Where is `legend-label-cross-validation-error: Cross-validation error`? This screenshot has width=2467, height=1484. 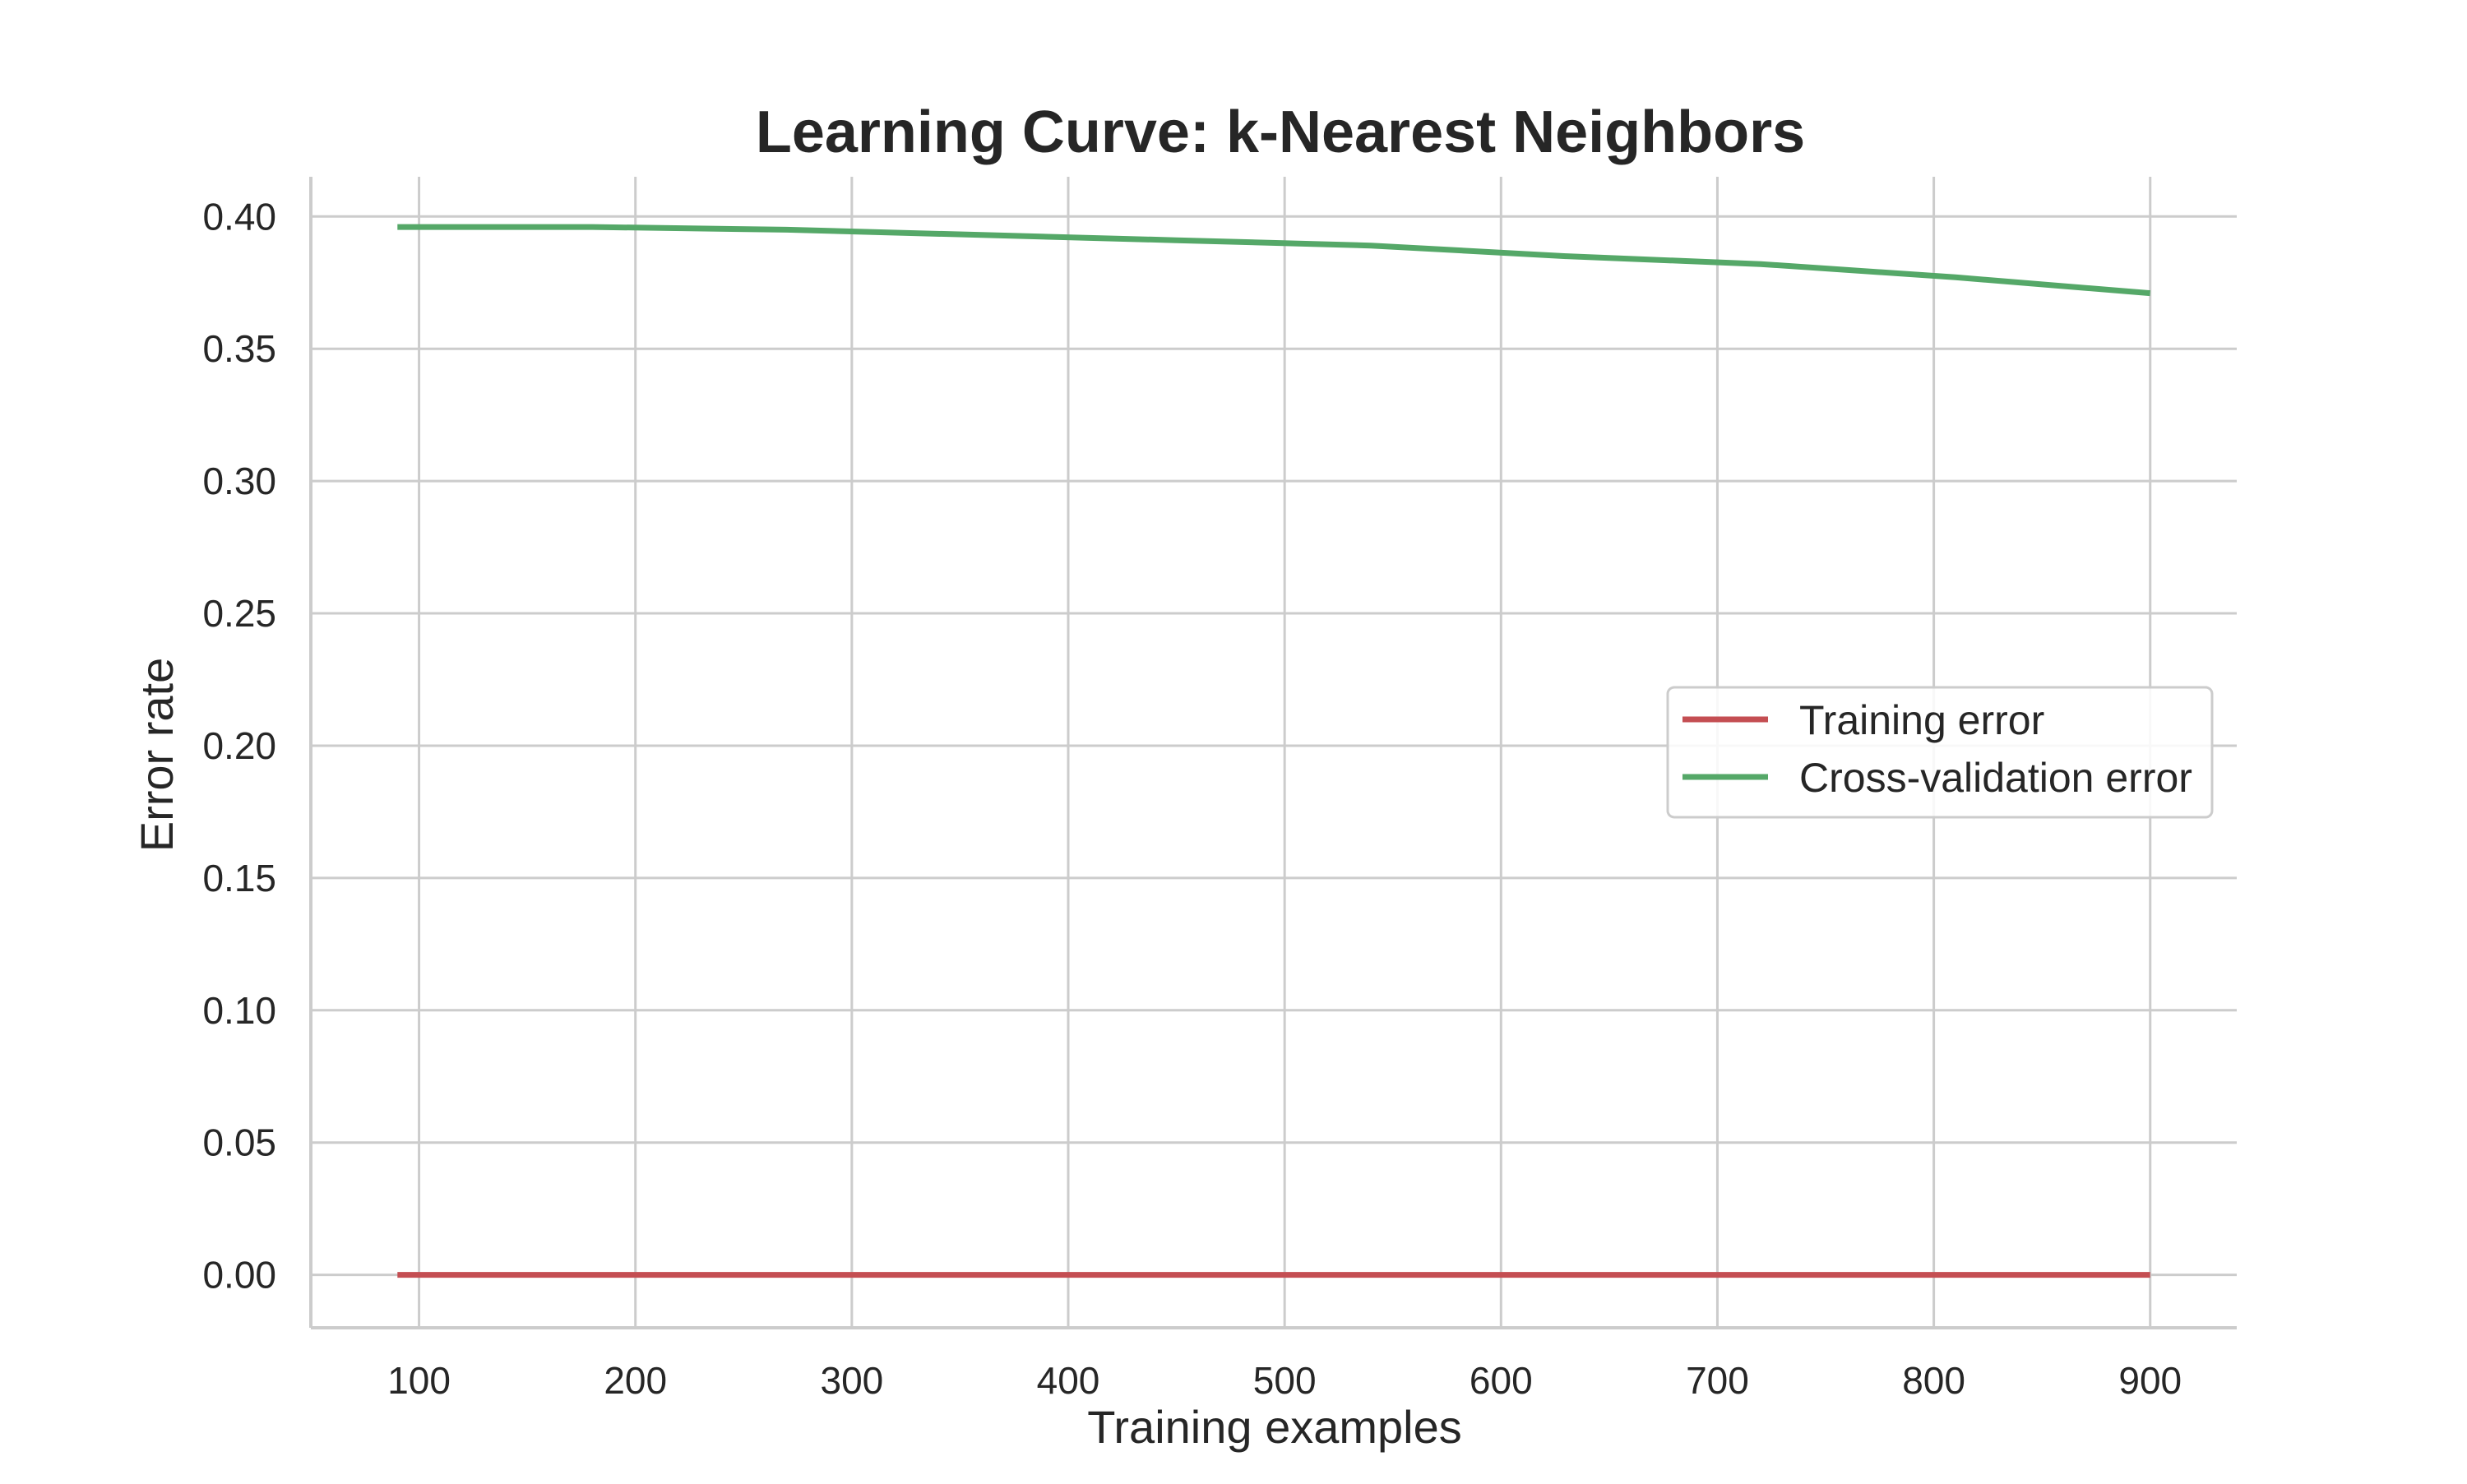
legend-label-cross-validation-error: Cross-validation error is located at coordinates (1996, 778).